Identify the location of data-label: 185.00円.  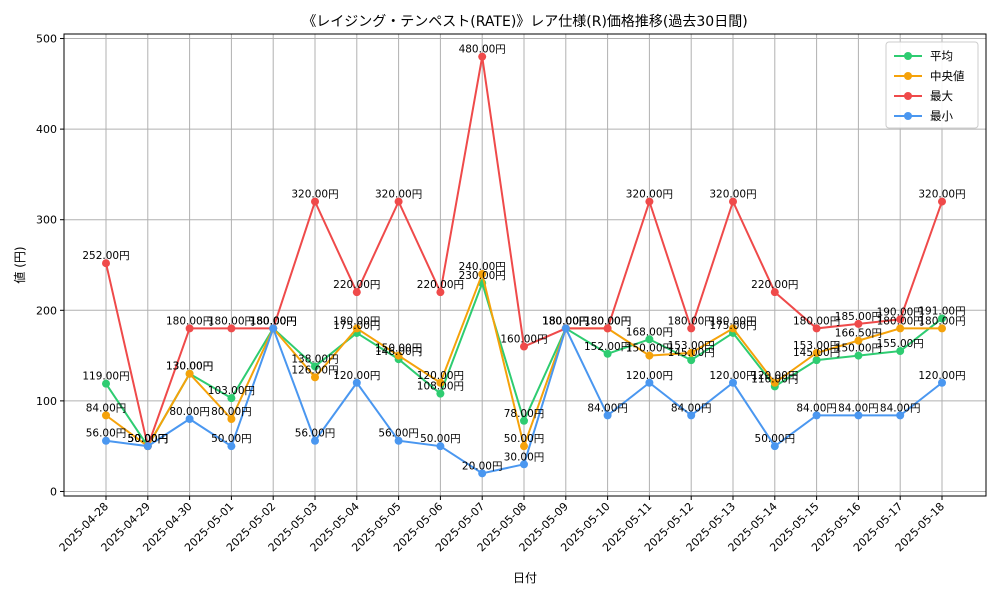
(858, 317).